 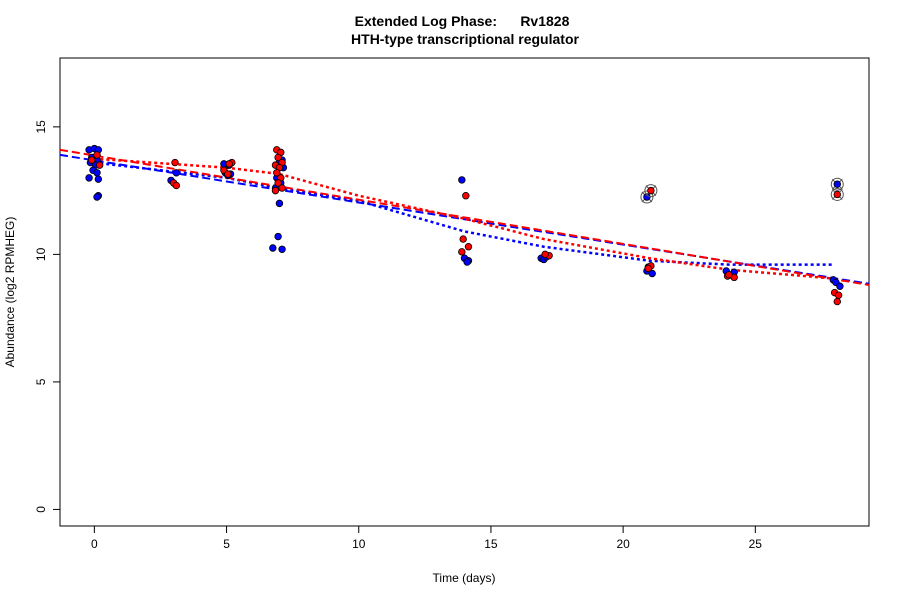 I want to click on x-tick-label: 25, so click(x=756, y=544).